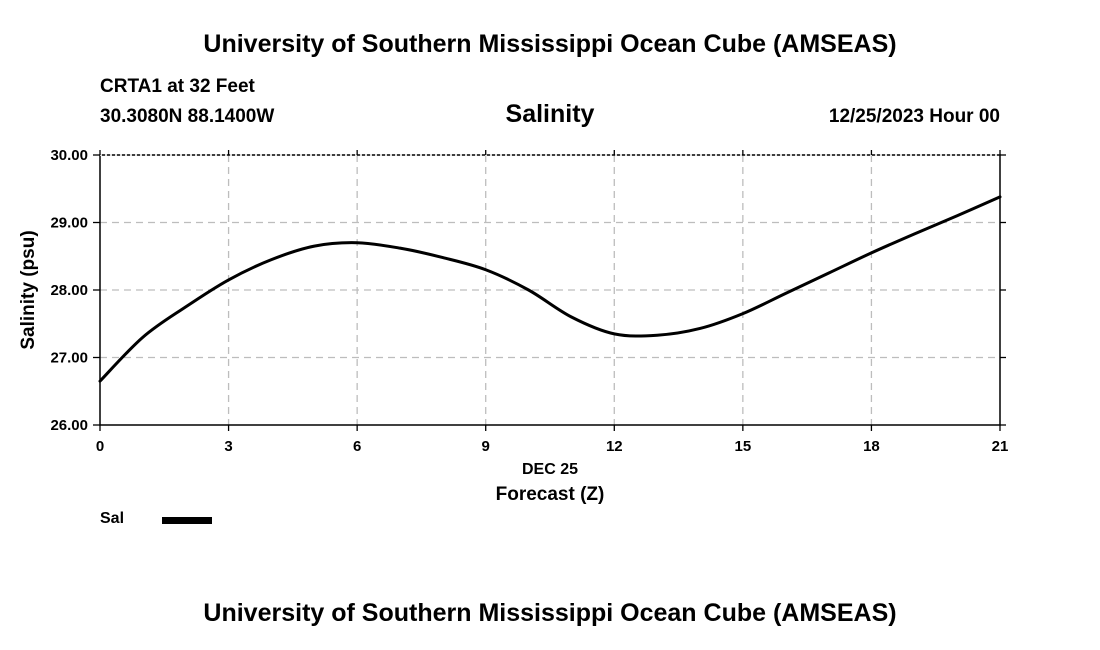  Describe the element at coordinates (228, 446) in the screenshot. I see `x-tick-label: 3` at that location.